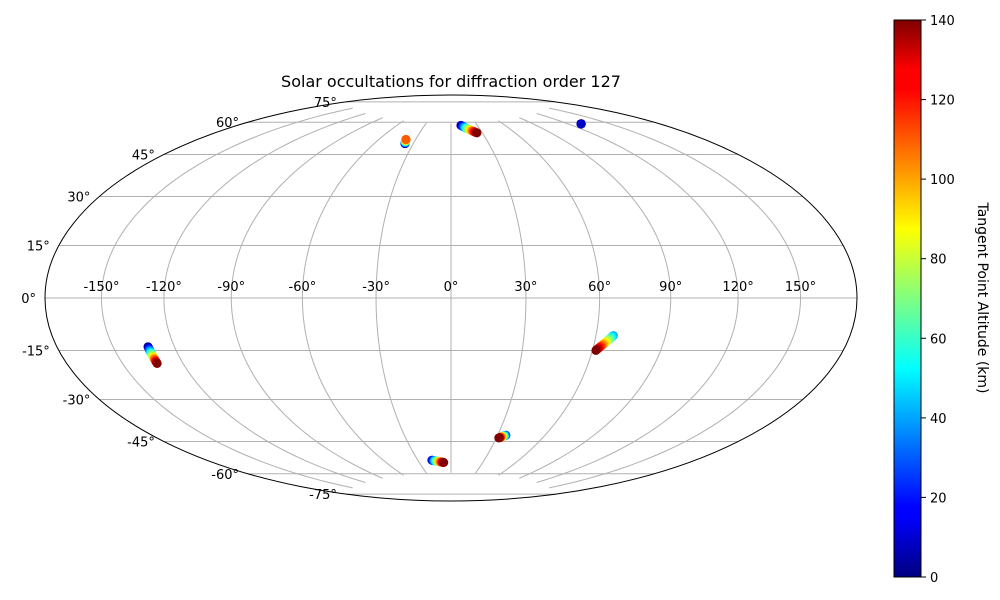 The width and height of the screenshot is (1000, 600). Describe the element at coordinates (28, 299) in the screenshot. I see `latitude-tick-label: 0°` at that location.